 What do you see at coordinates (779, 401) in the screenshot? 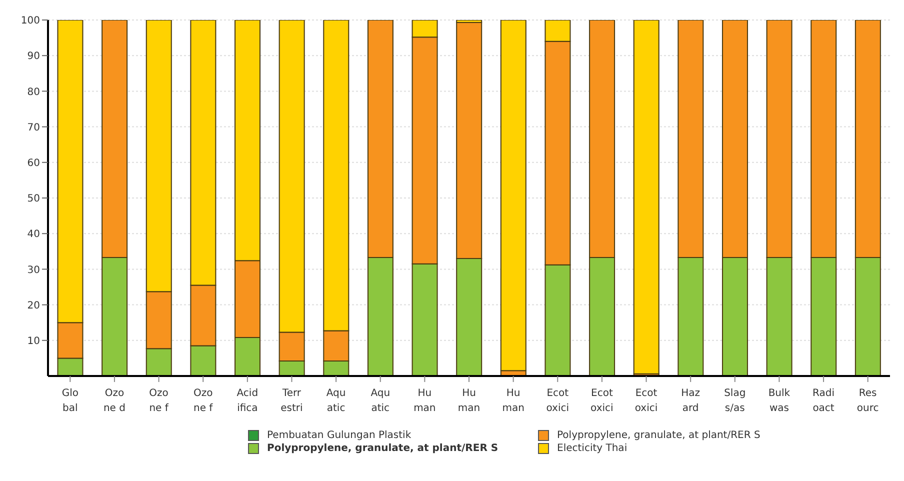
I see `x-tick-label: Bulk was` at bounding box center [779, 401].